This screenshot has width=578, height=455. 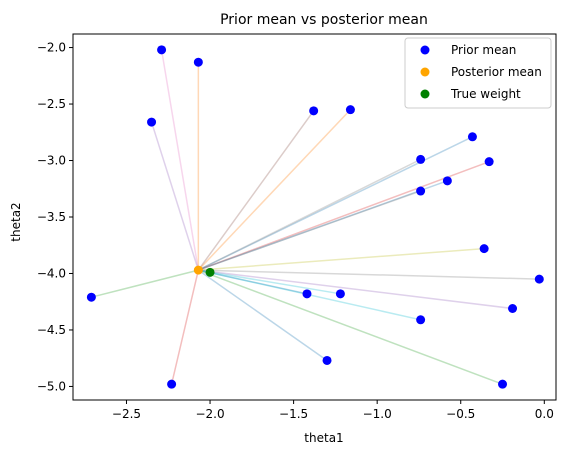 I want to click on y-tick-label: −3.0, so click(x=51, y=161).